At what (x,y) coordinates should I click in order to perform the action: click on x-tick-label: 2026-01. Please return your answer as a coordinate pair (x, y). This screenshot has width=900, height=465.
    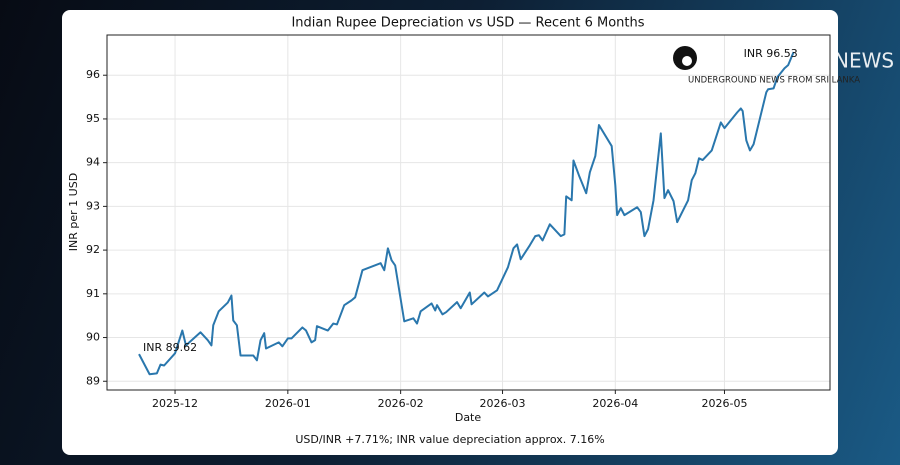
    Looking at the image, I should click on (288, 403).